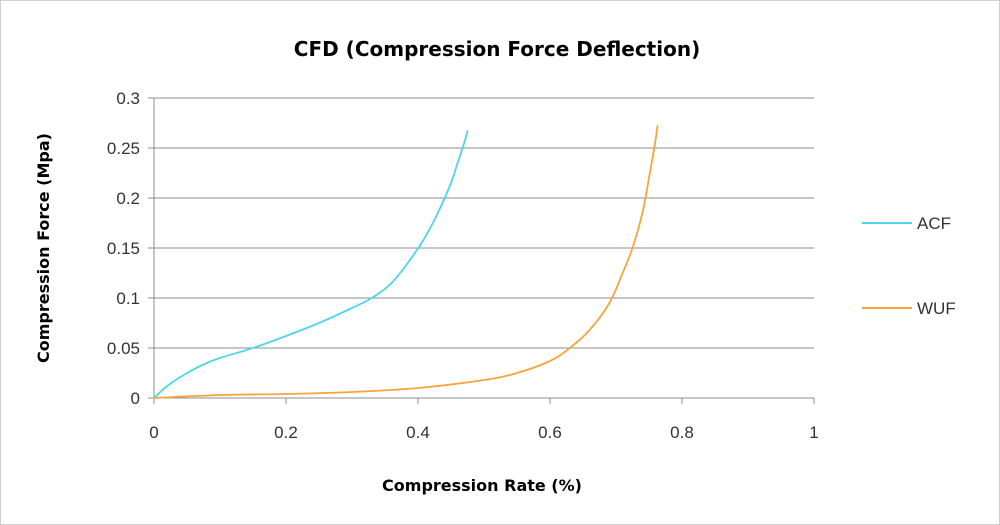 The height and width of the screenshot is (525, 1000). What do you see at coordinates (936, 308) in the screenshot?
I see `legend-label-wuf: WUF` at bounding box center [936, 308].